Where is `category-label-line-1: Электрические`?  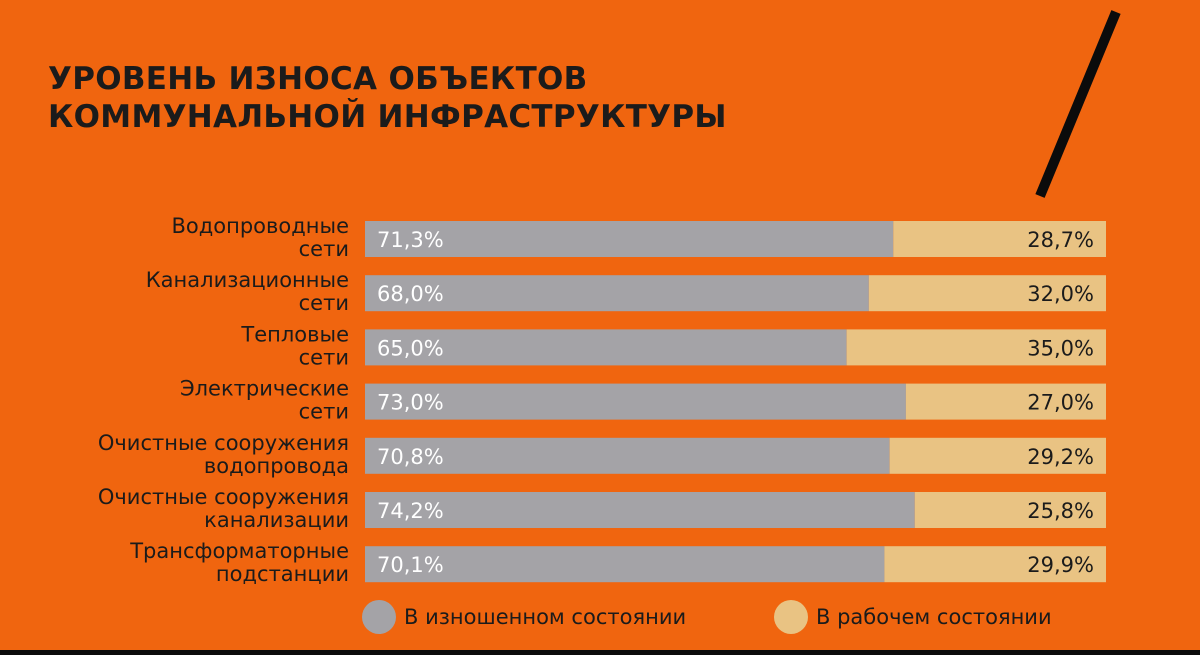
category-label-line-1: Электрические is located at coordinates (264, 389).